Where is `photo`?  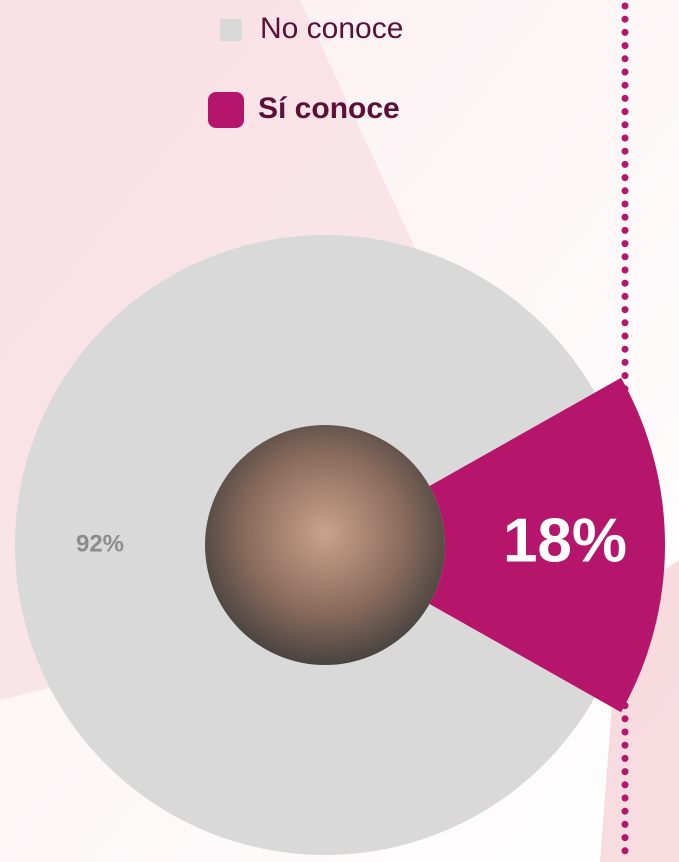
photo is located at coordinates (325, 545).